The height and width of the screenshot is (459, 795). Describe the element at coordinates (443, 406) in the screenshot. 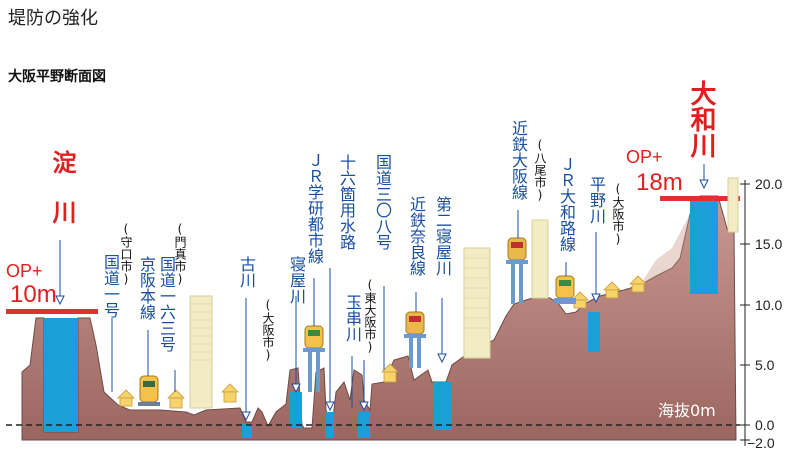

I see `dai2neya-water` at that location.